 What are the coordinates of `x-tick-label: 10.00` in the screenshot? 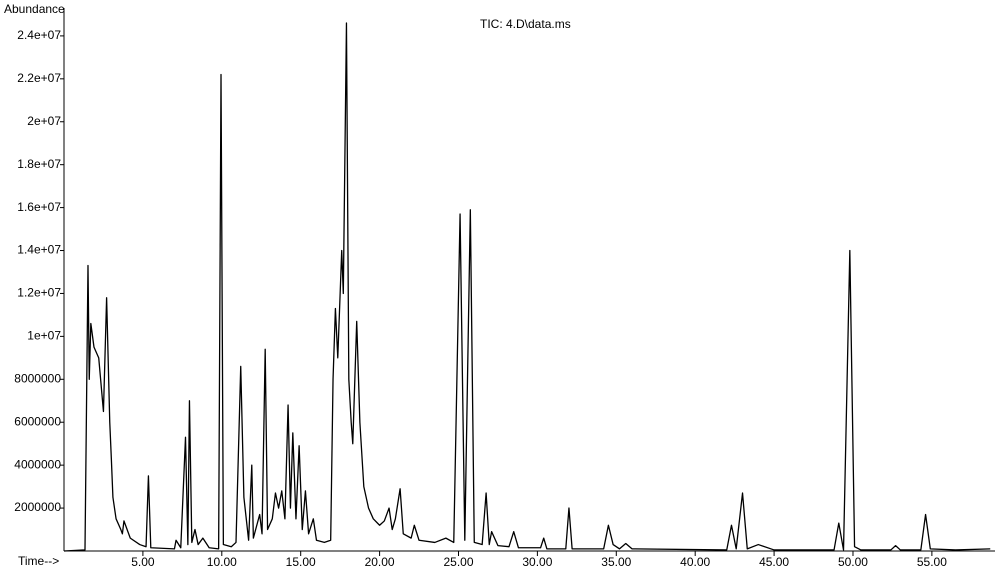 It's located at (222, 562).